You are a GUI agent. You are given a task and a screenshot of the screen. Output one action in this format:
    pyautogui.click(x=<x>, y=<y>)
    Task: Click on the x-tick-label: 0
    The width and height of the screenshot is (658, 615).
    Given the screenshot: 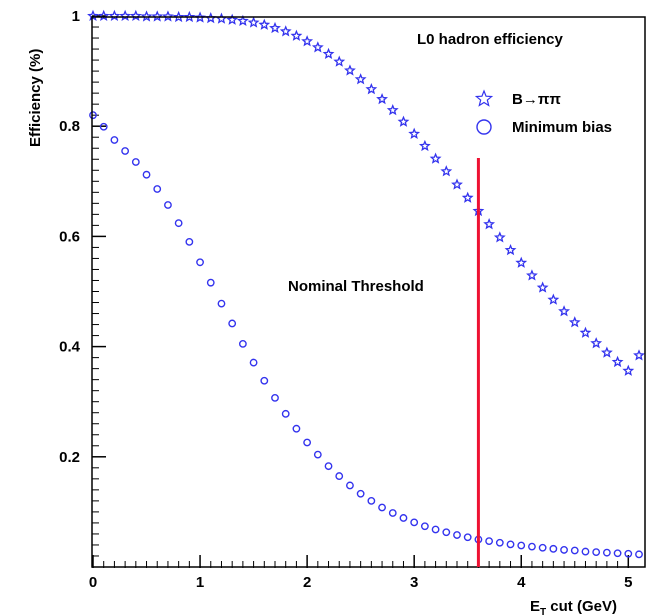 What is the action you would take?
    pyautogui.click(x=93, y=582)
    